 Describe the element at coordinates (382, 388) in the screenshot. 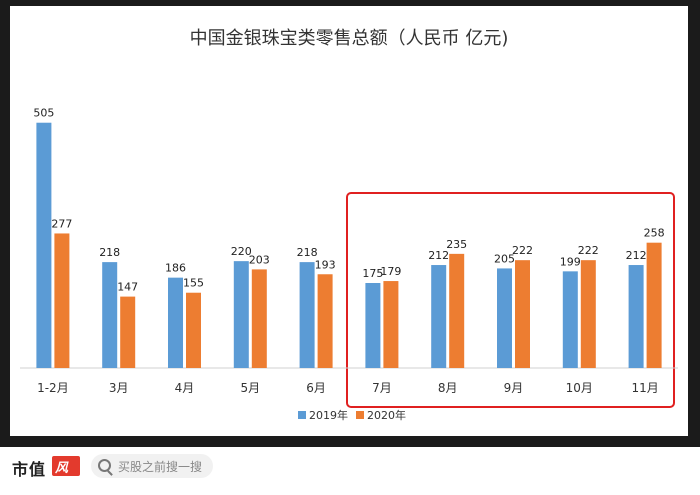

I see `x-tick-label: 7月` at that location.